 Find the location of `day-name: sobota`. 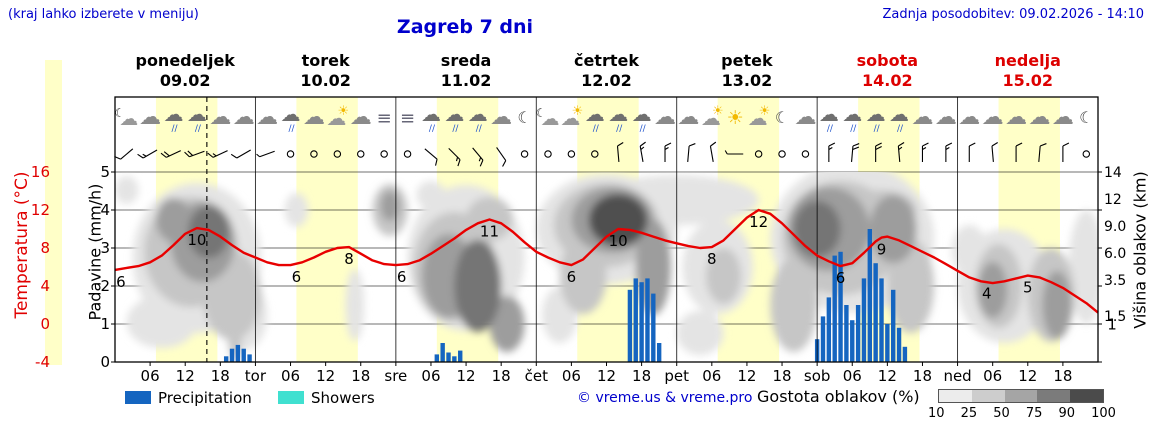

day-name: sobota is located at coordinates (887, 60).